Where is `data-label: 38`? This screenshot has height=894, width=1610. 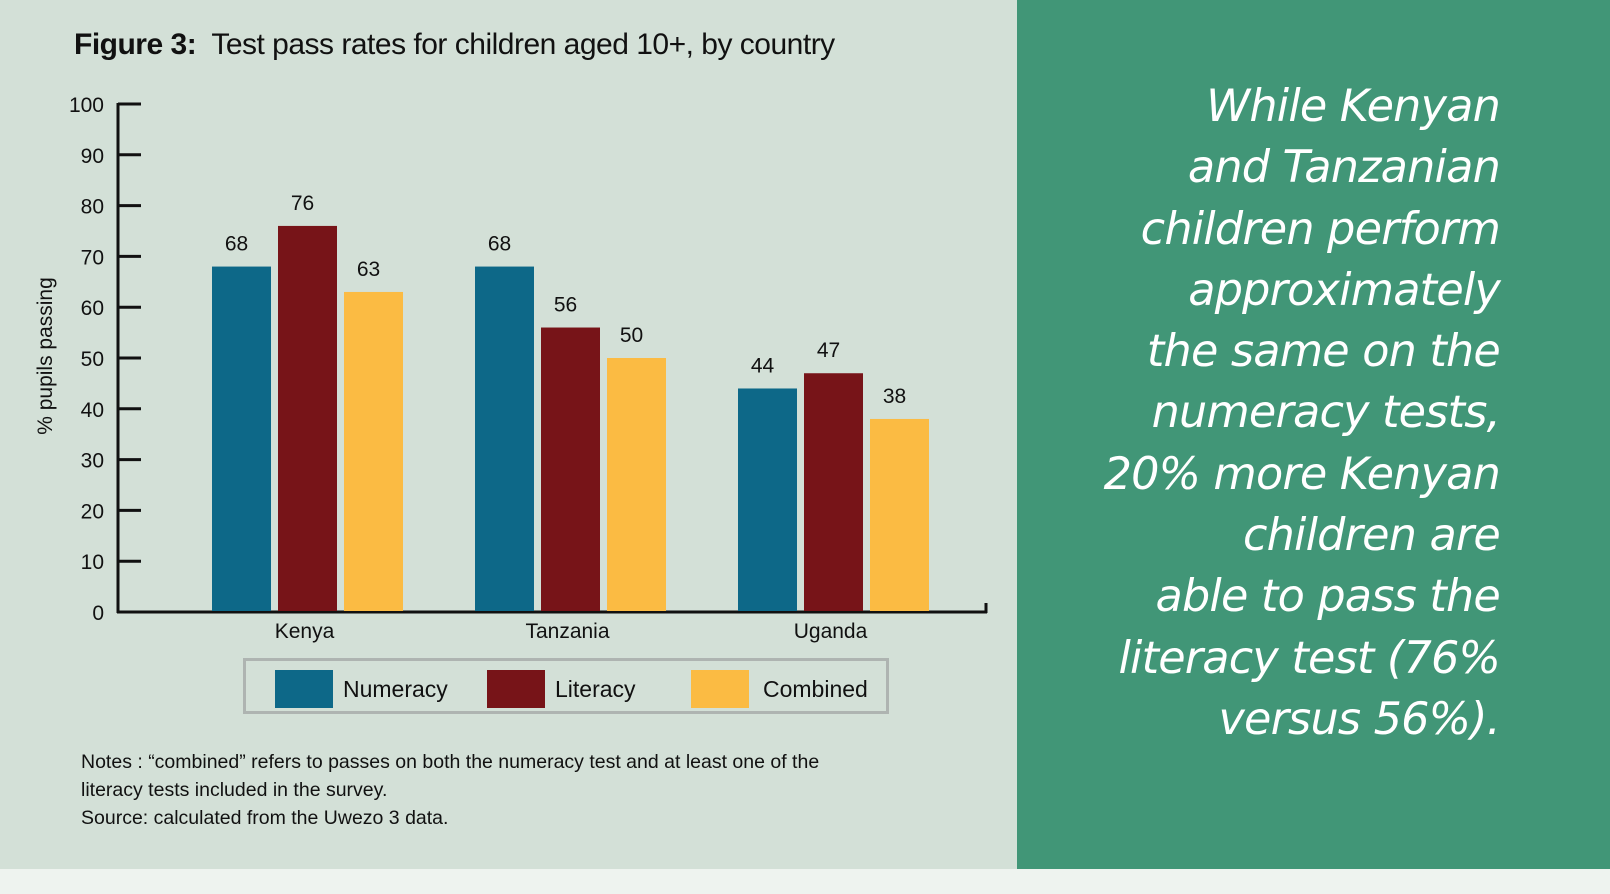
data-label: 38 is located at coordinates (894, 396).